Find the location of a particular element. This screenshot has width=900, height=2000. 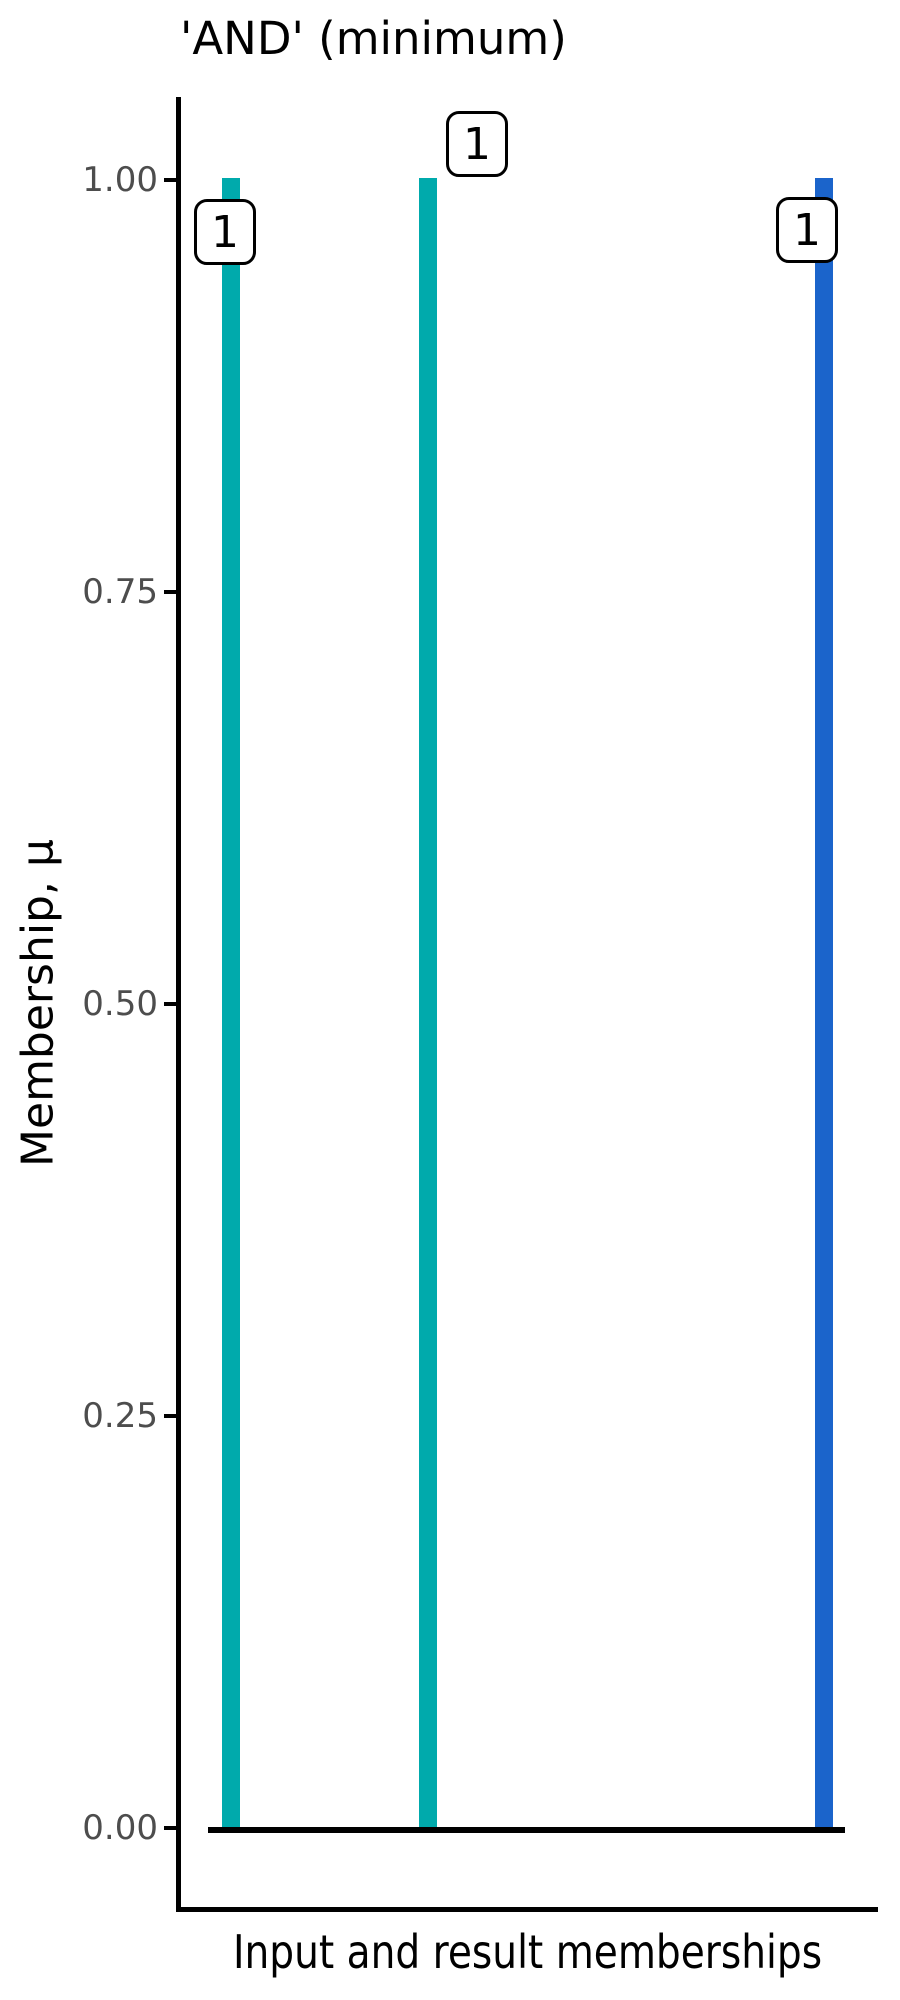

x-axis-title-text: Input and result memberships is located at coordinates (527, 1952).